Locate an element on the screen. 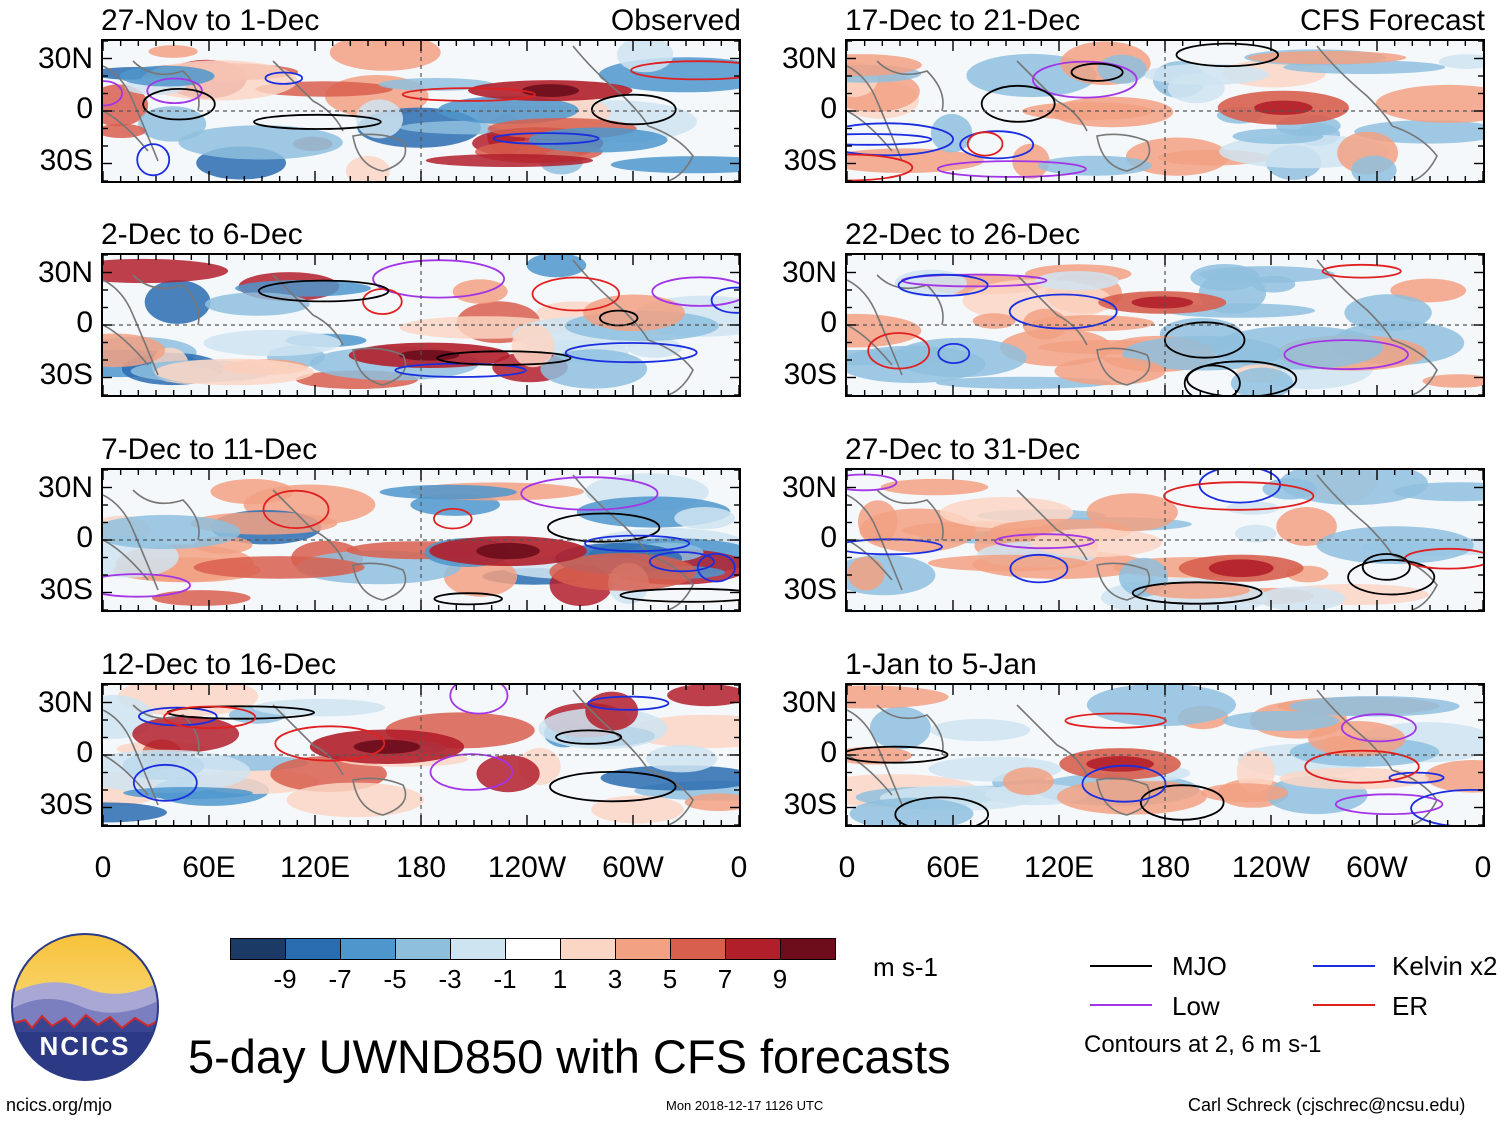 The width and height of the screenshot is (1510, 1121). colorbar-tick-label: -5 is located at coordinates (395, 979).